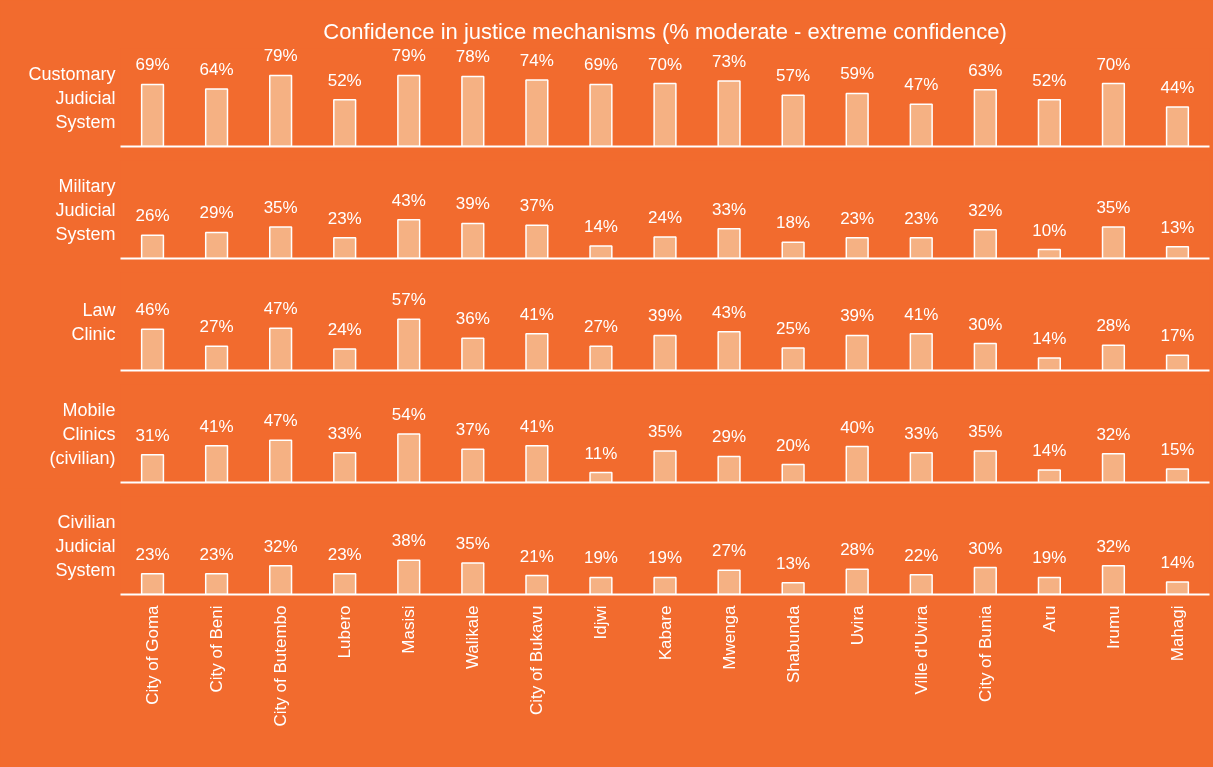 This screenshot has width=1213, height=767. I want to click on x-tick-label: City of Beni, so click(217, 649).